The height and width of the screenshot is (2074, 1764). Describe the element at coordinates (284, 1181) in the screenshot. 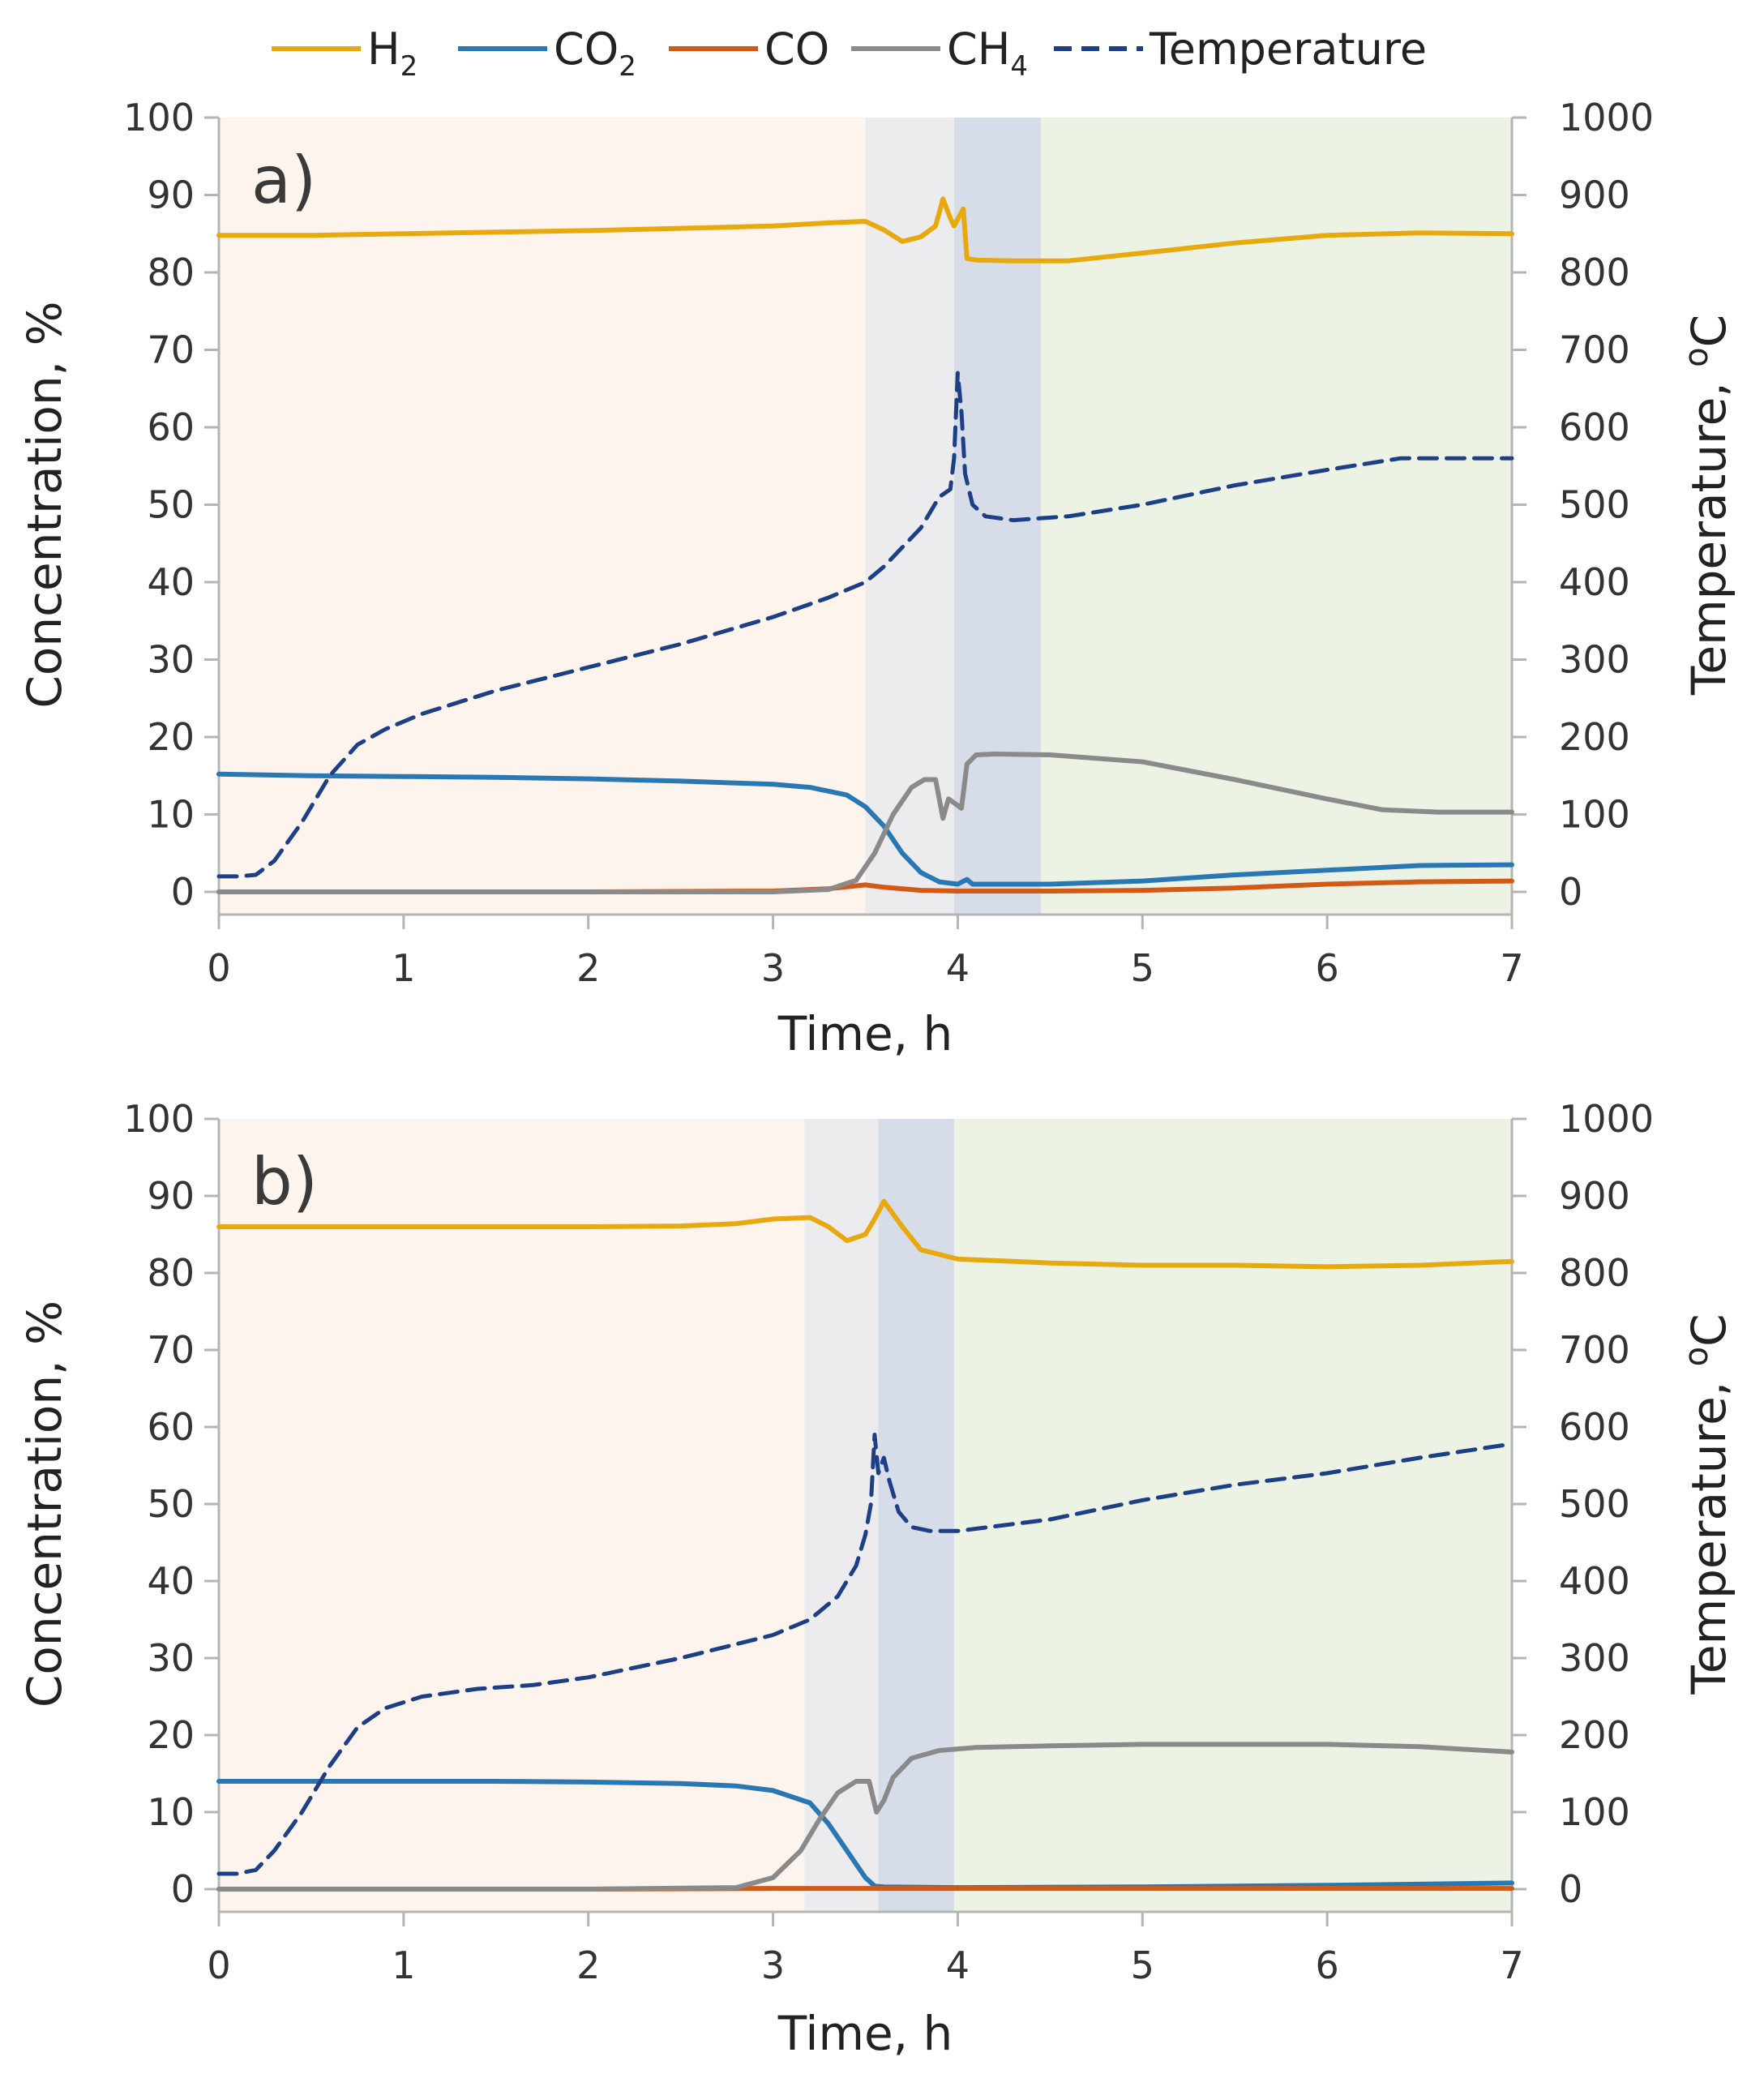

I see `panel-label: b)` at that location.